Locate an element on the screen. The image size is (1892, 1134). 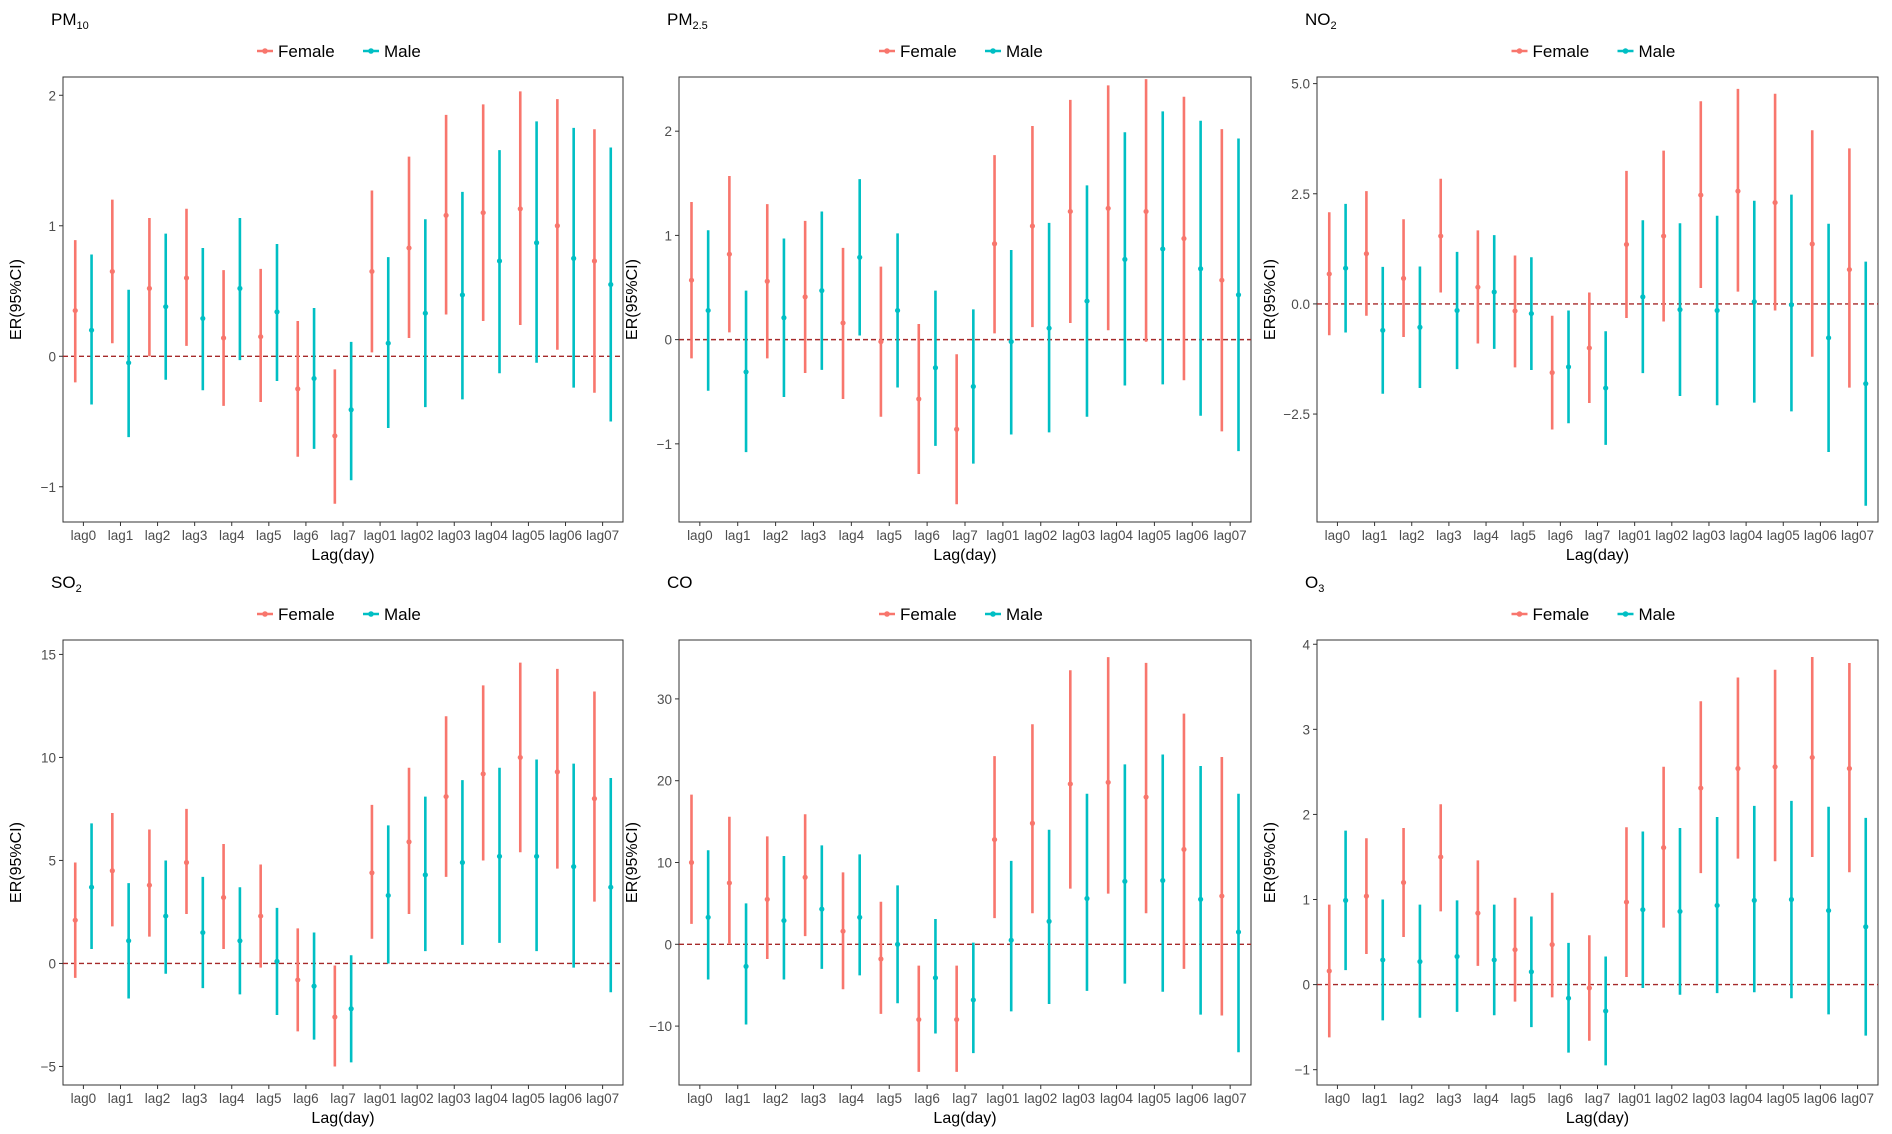
panel-title: NO2 is located at coordinates (1321, 21).